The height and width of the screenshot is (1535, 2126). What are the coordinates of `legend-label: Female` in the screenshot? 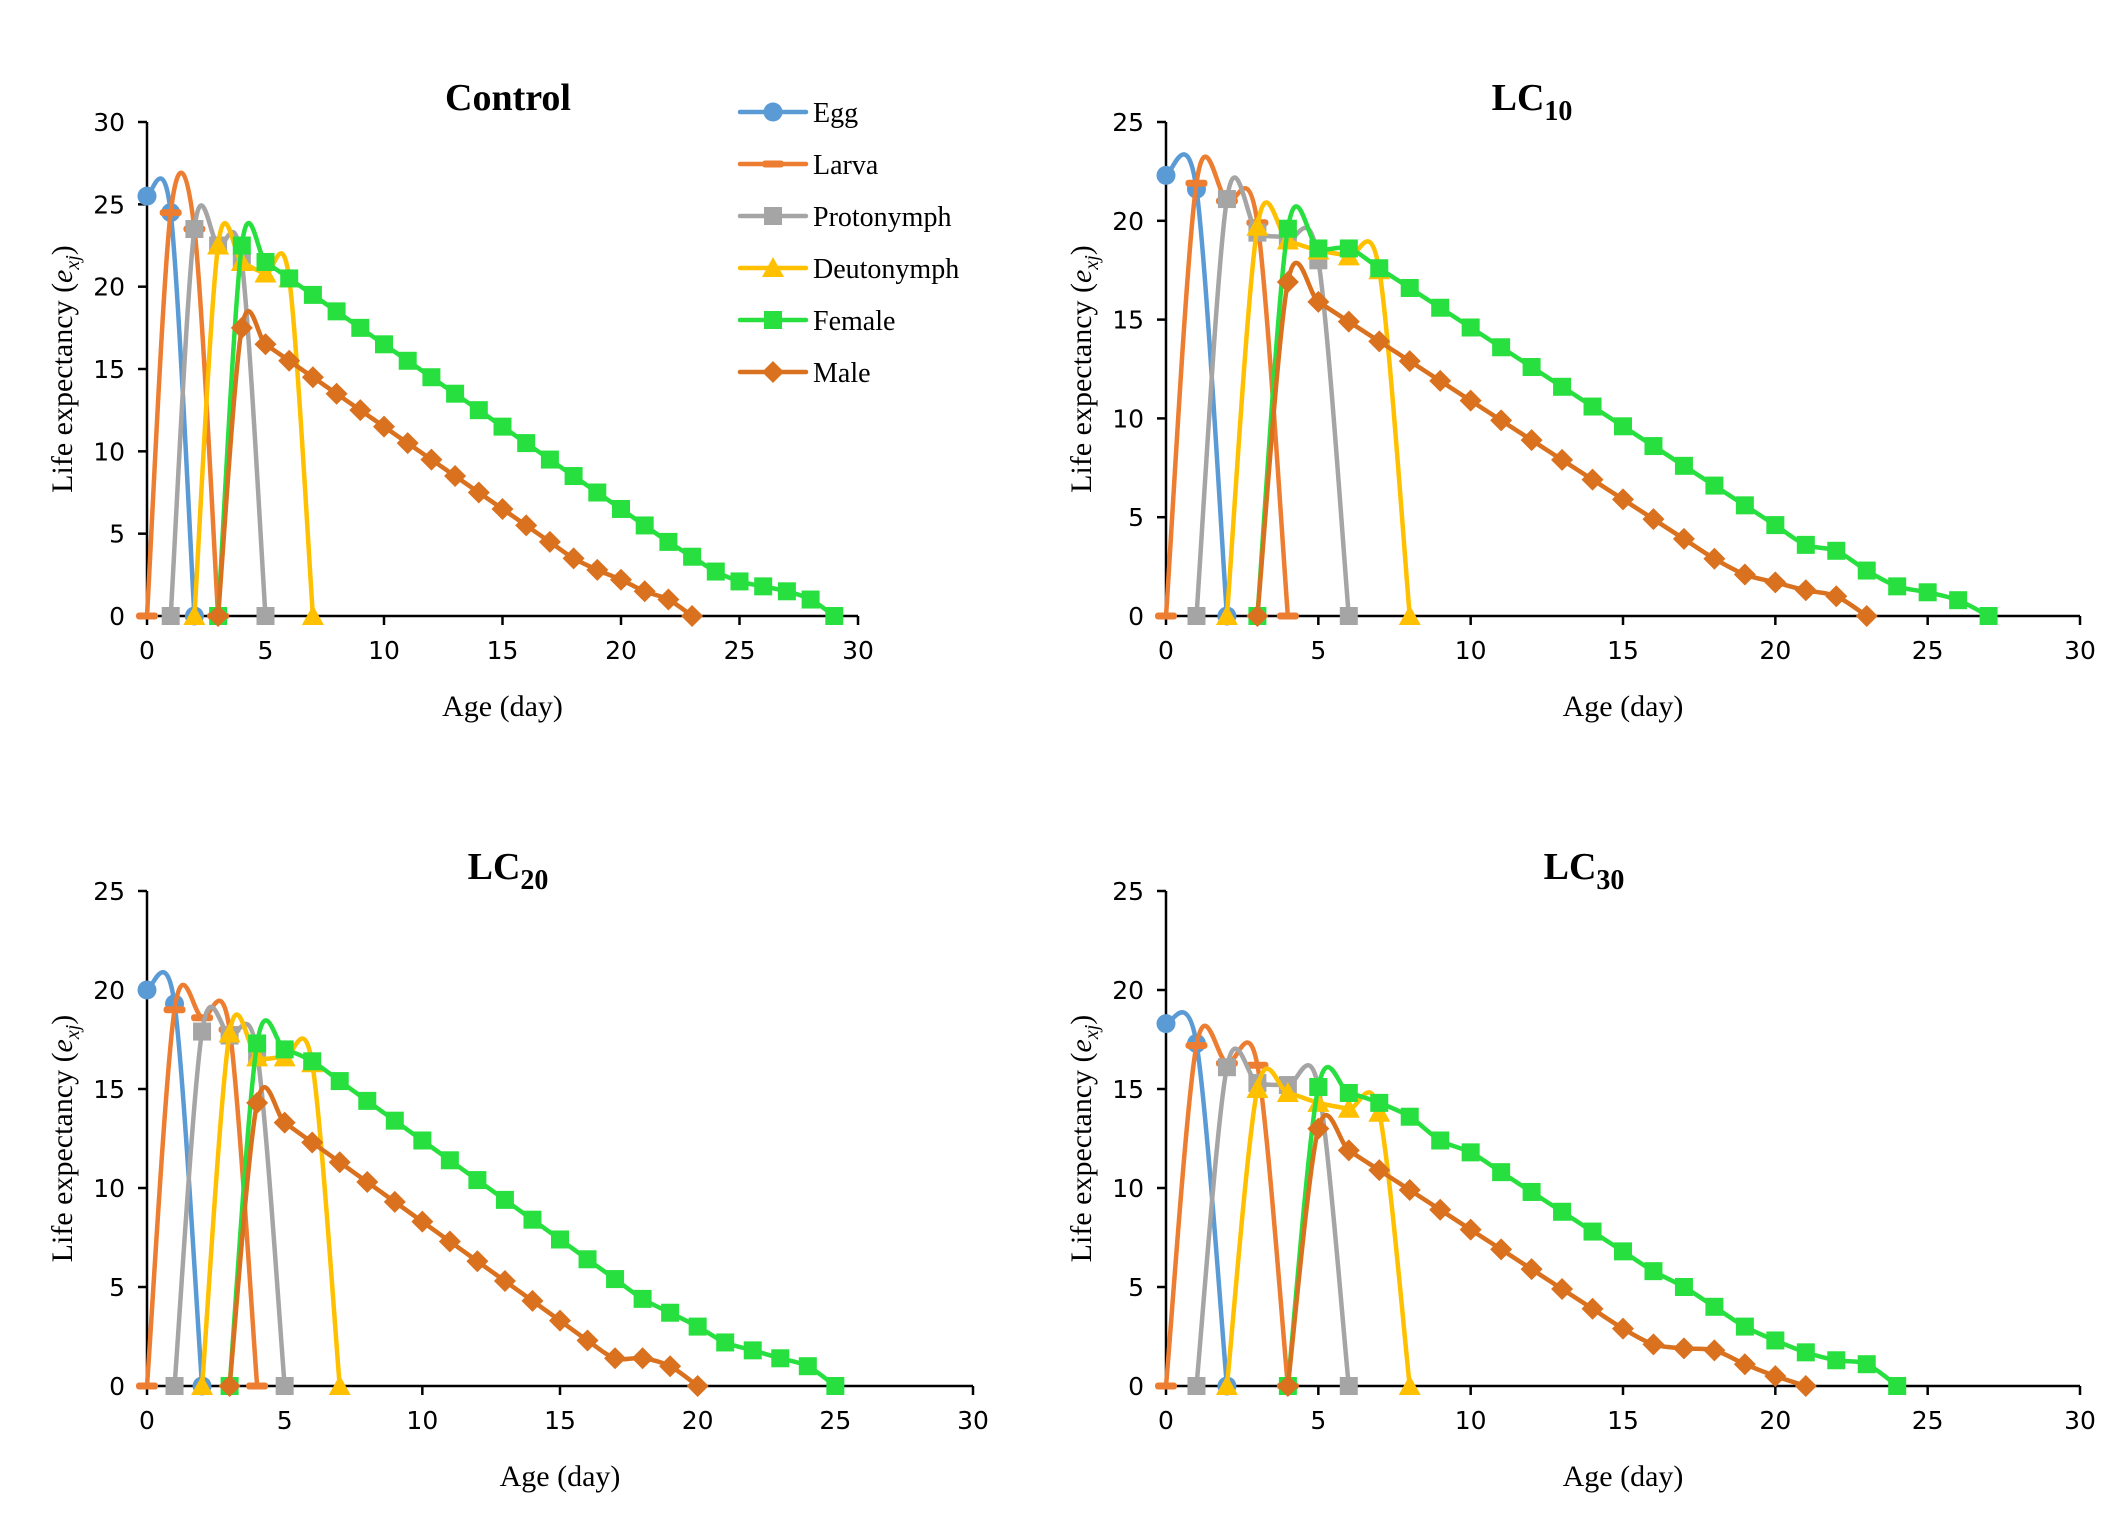 It's located at (854, 321).